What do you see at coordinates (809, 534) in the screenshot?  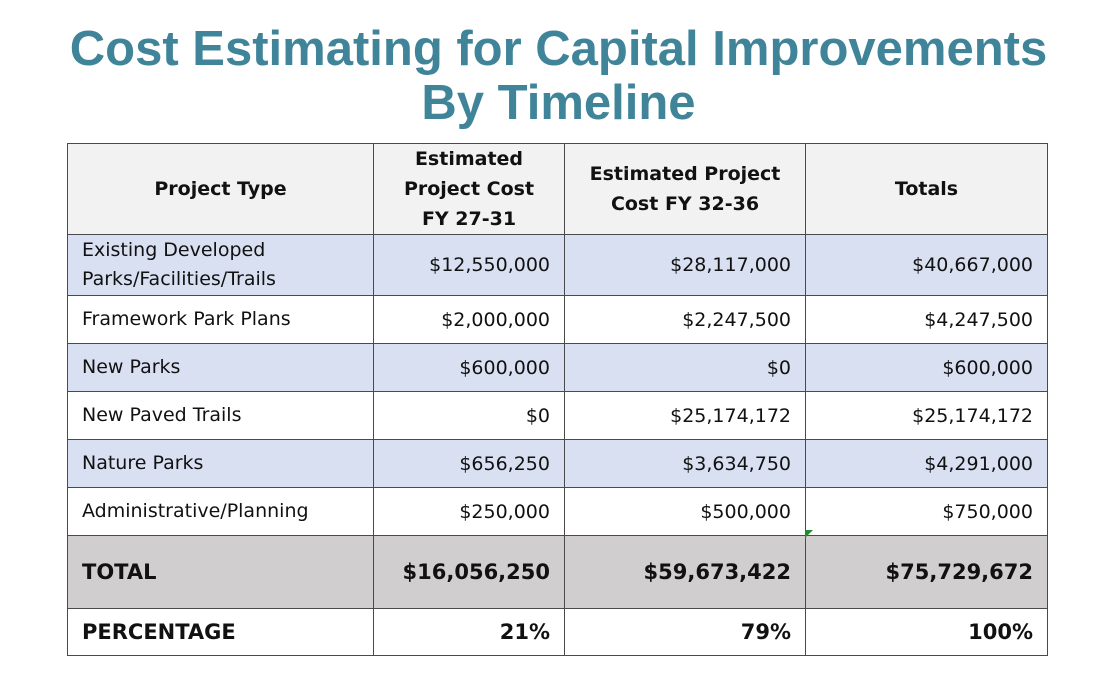 I see `cell-comment-indicator-icon` at bounding box center [809, 534].